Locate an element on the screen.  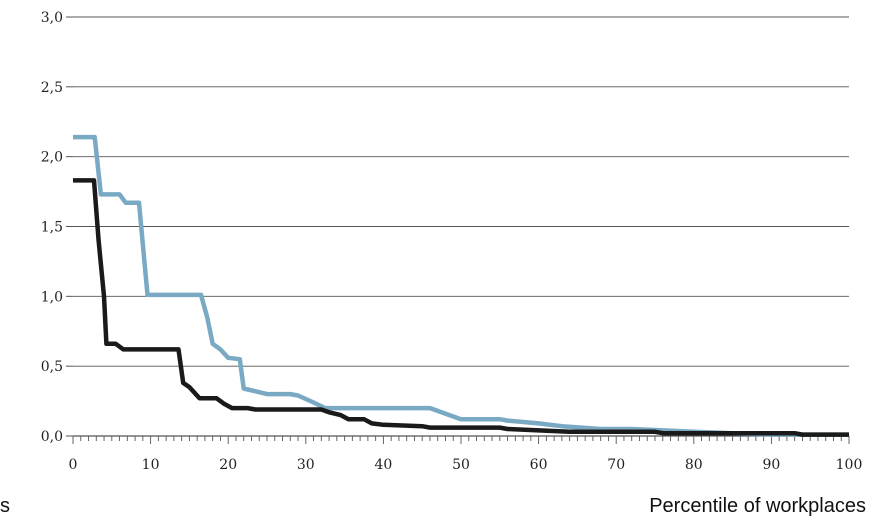
x-axis-label: Percentile of workplaces is located at coordinates (757, 506).